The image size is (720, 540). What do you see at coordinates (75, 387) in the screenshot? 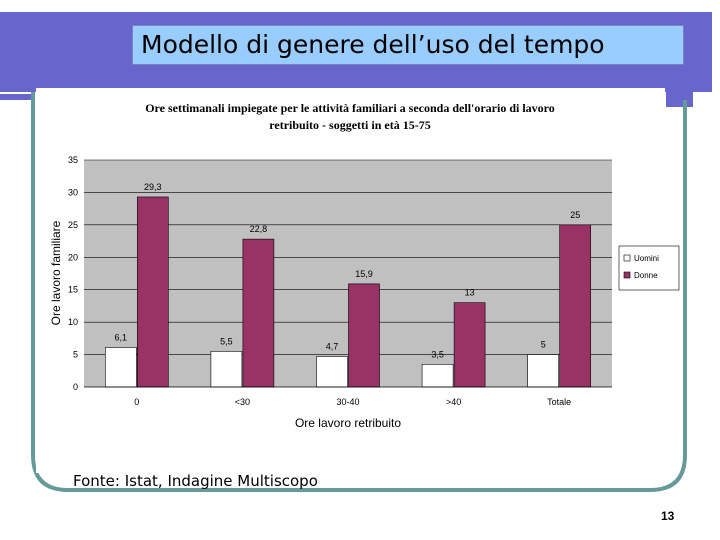
I see `y-tick-label: 0` at bounding box center [75, 387].